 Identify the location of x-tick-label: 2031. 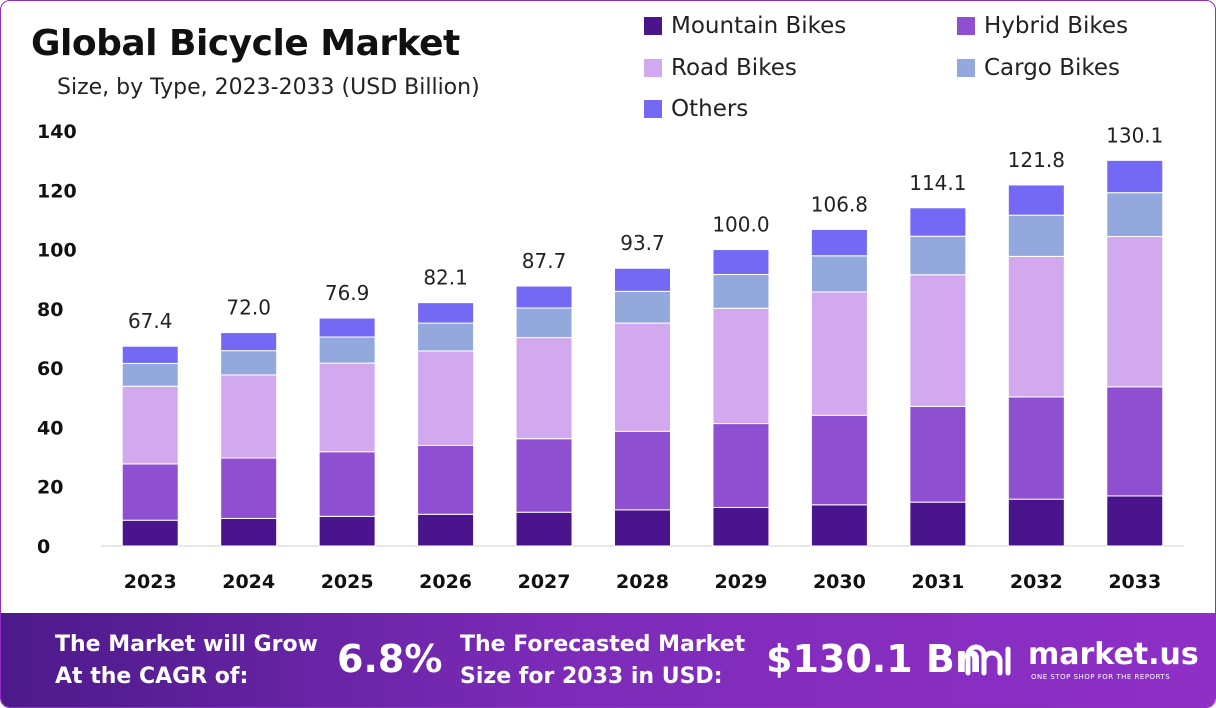
(937, 582).